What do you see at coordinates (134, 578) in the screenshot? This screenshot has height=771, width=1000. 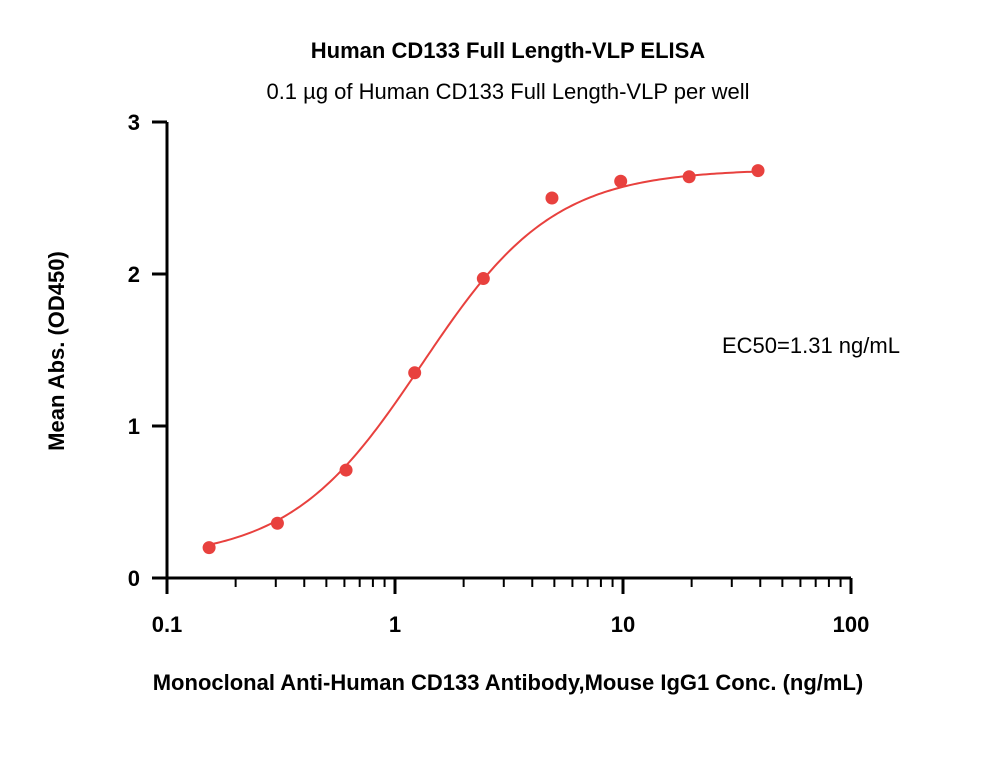 I see `y-tick-label: 0` at bounding box center [134, 578].